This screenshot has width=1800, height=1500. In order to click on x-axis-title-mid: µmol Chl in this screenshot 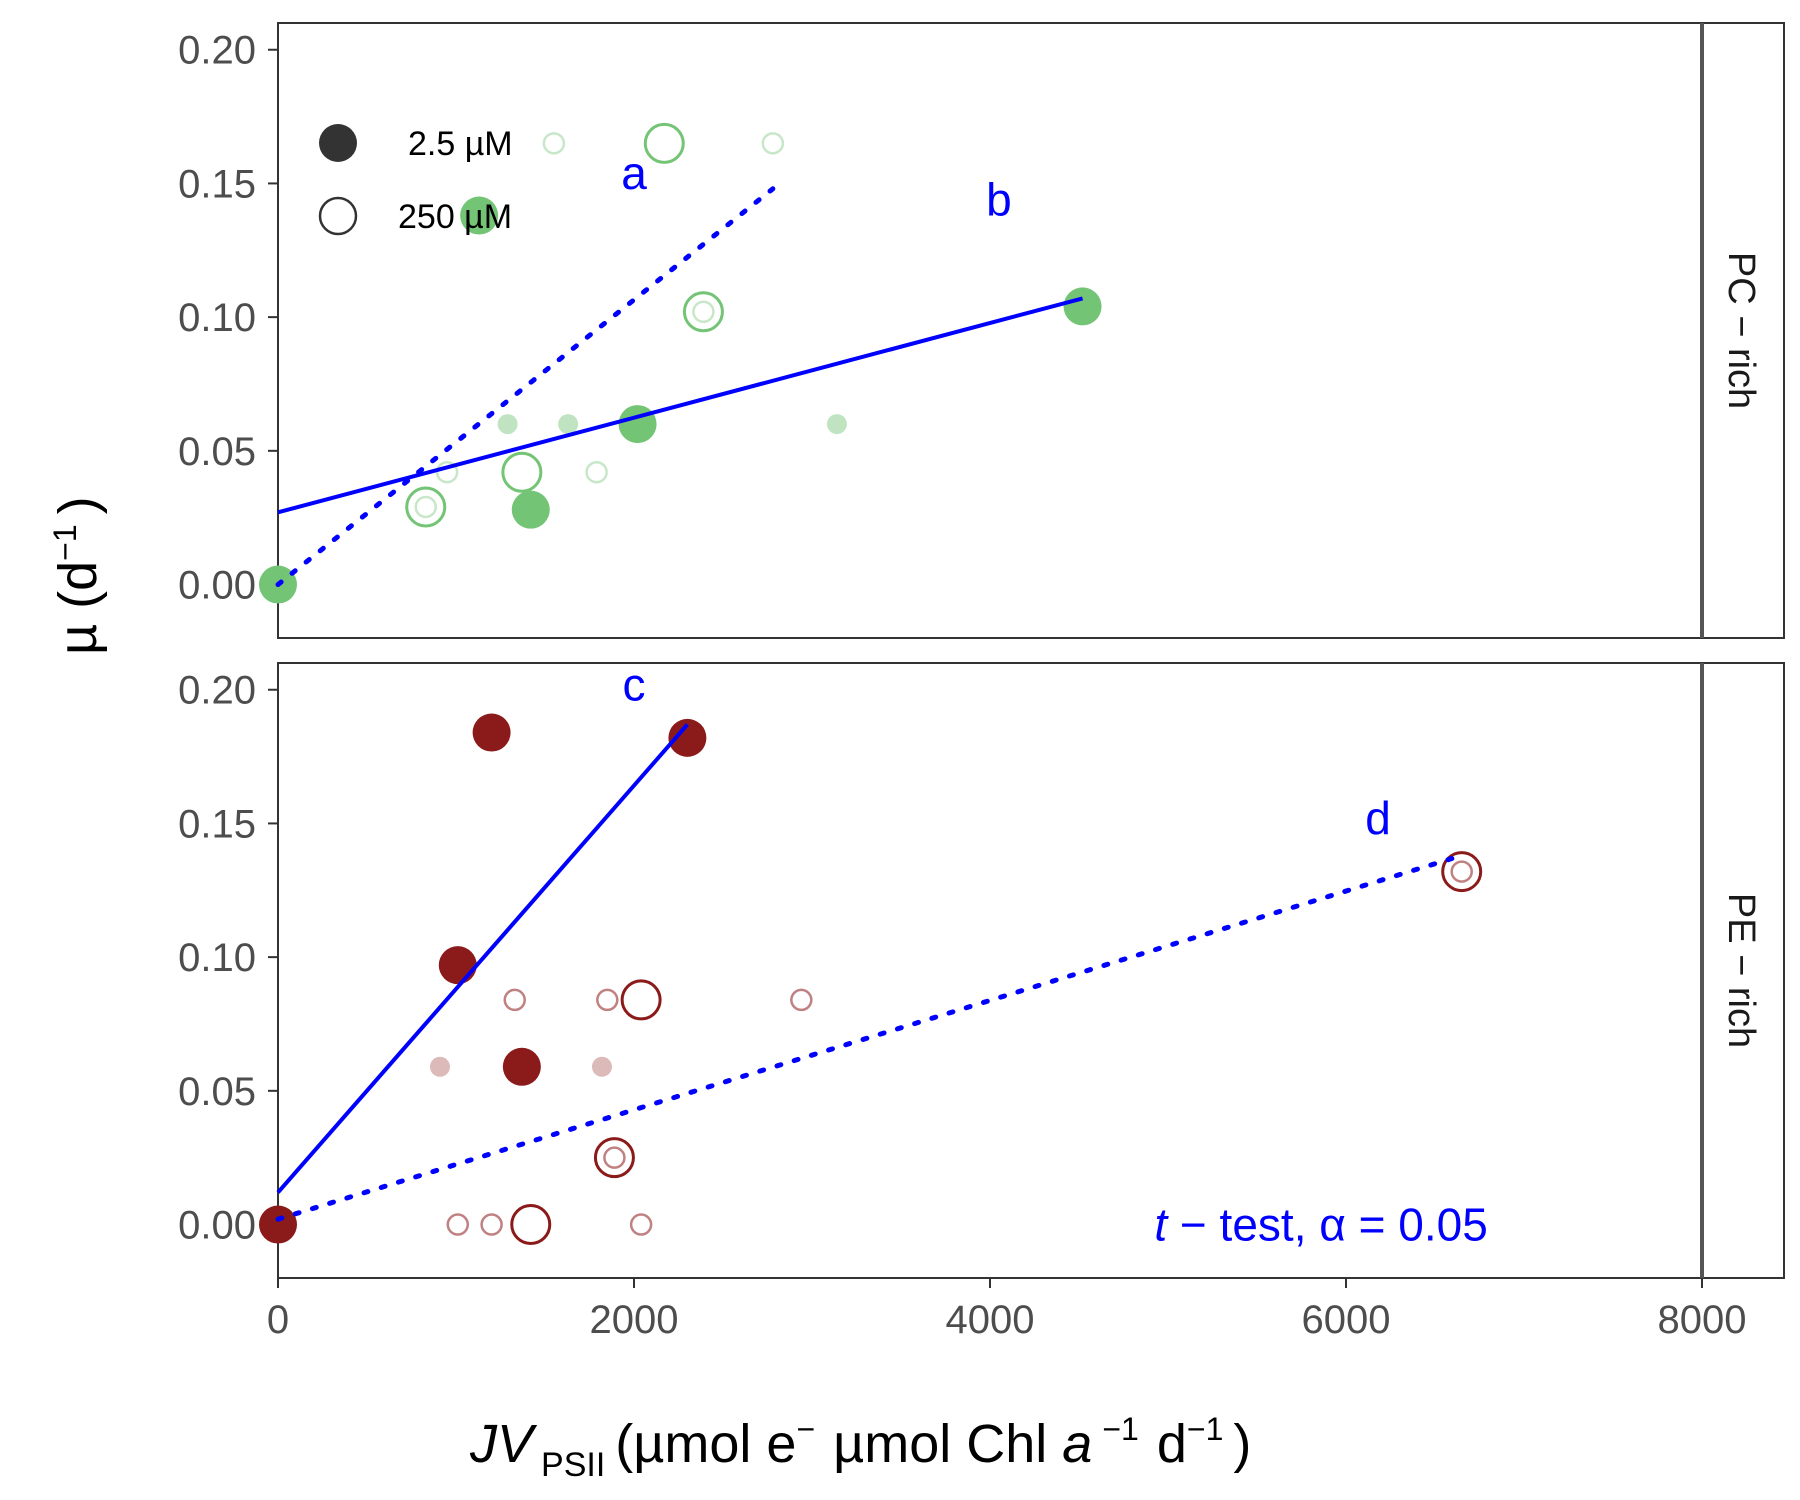, I will do `click(947, 1444)`.